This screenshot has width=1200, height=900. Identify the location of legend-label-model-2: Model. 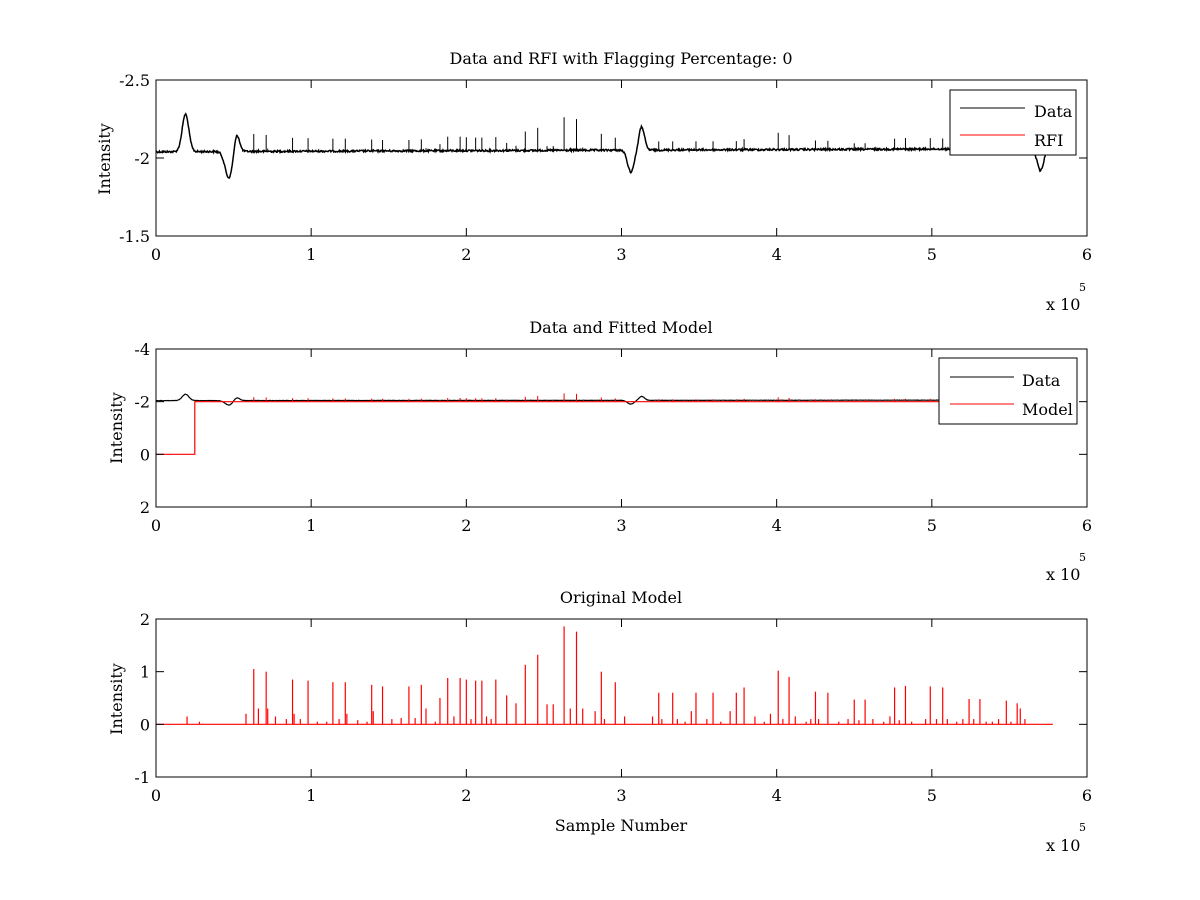
(1047, 409).